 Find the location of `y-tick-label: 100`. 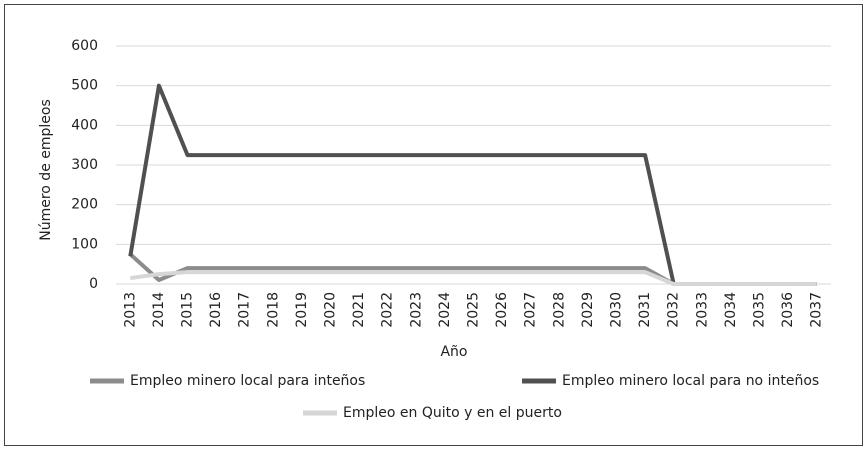

y-tick-label: 100 is located at coordinates (84, 244).